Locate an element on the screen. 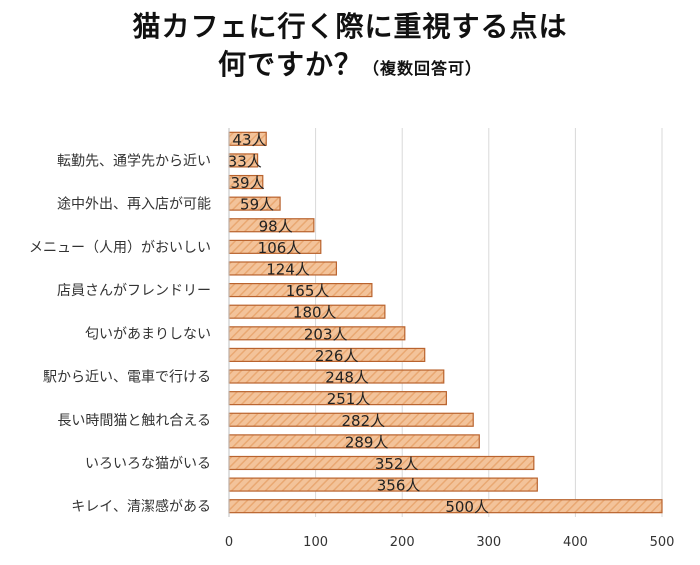 The width and height of the screenshot is (700, 565). x-tick-label: 100 is located at coordinates (315, 542).